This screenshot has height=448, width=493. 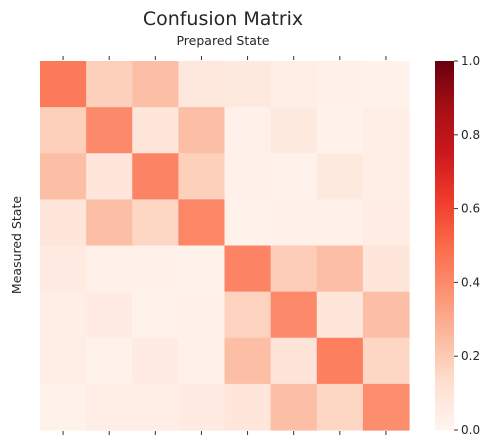 I want to click on heatmap-cell-r2-c4, so click(x=202, y=130).